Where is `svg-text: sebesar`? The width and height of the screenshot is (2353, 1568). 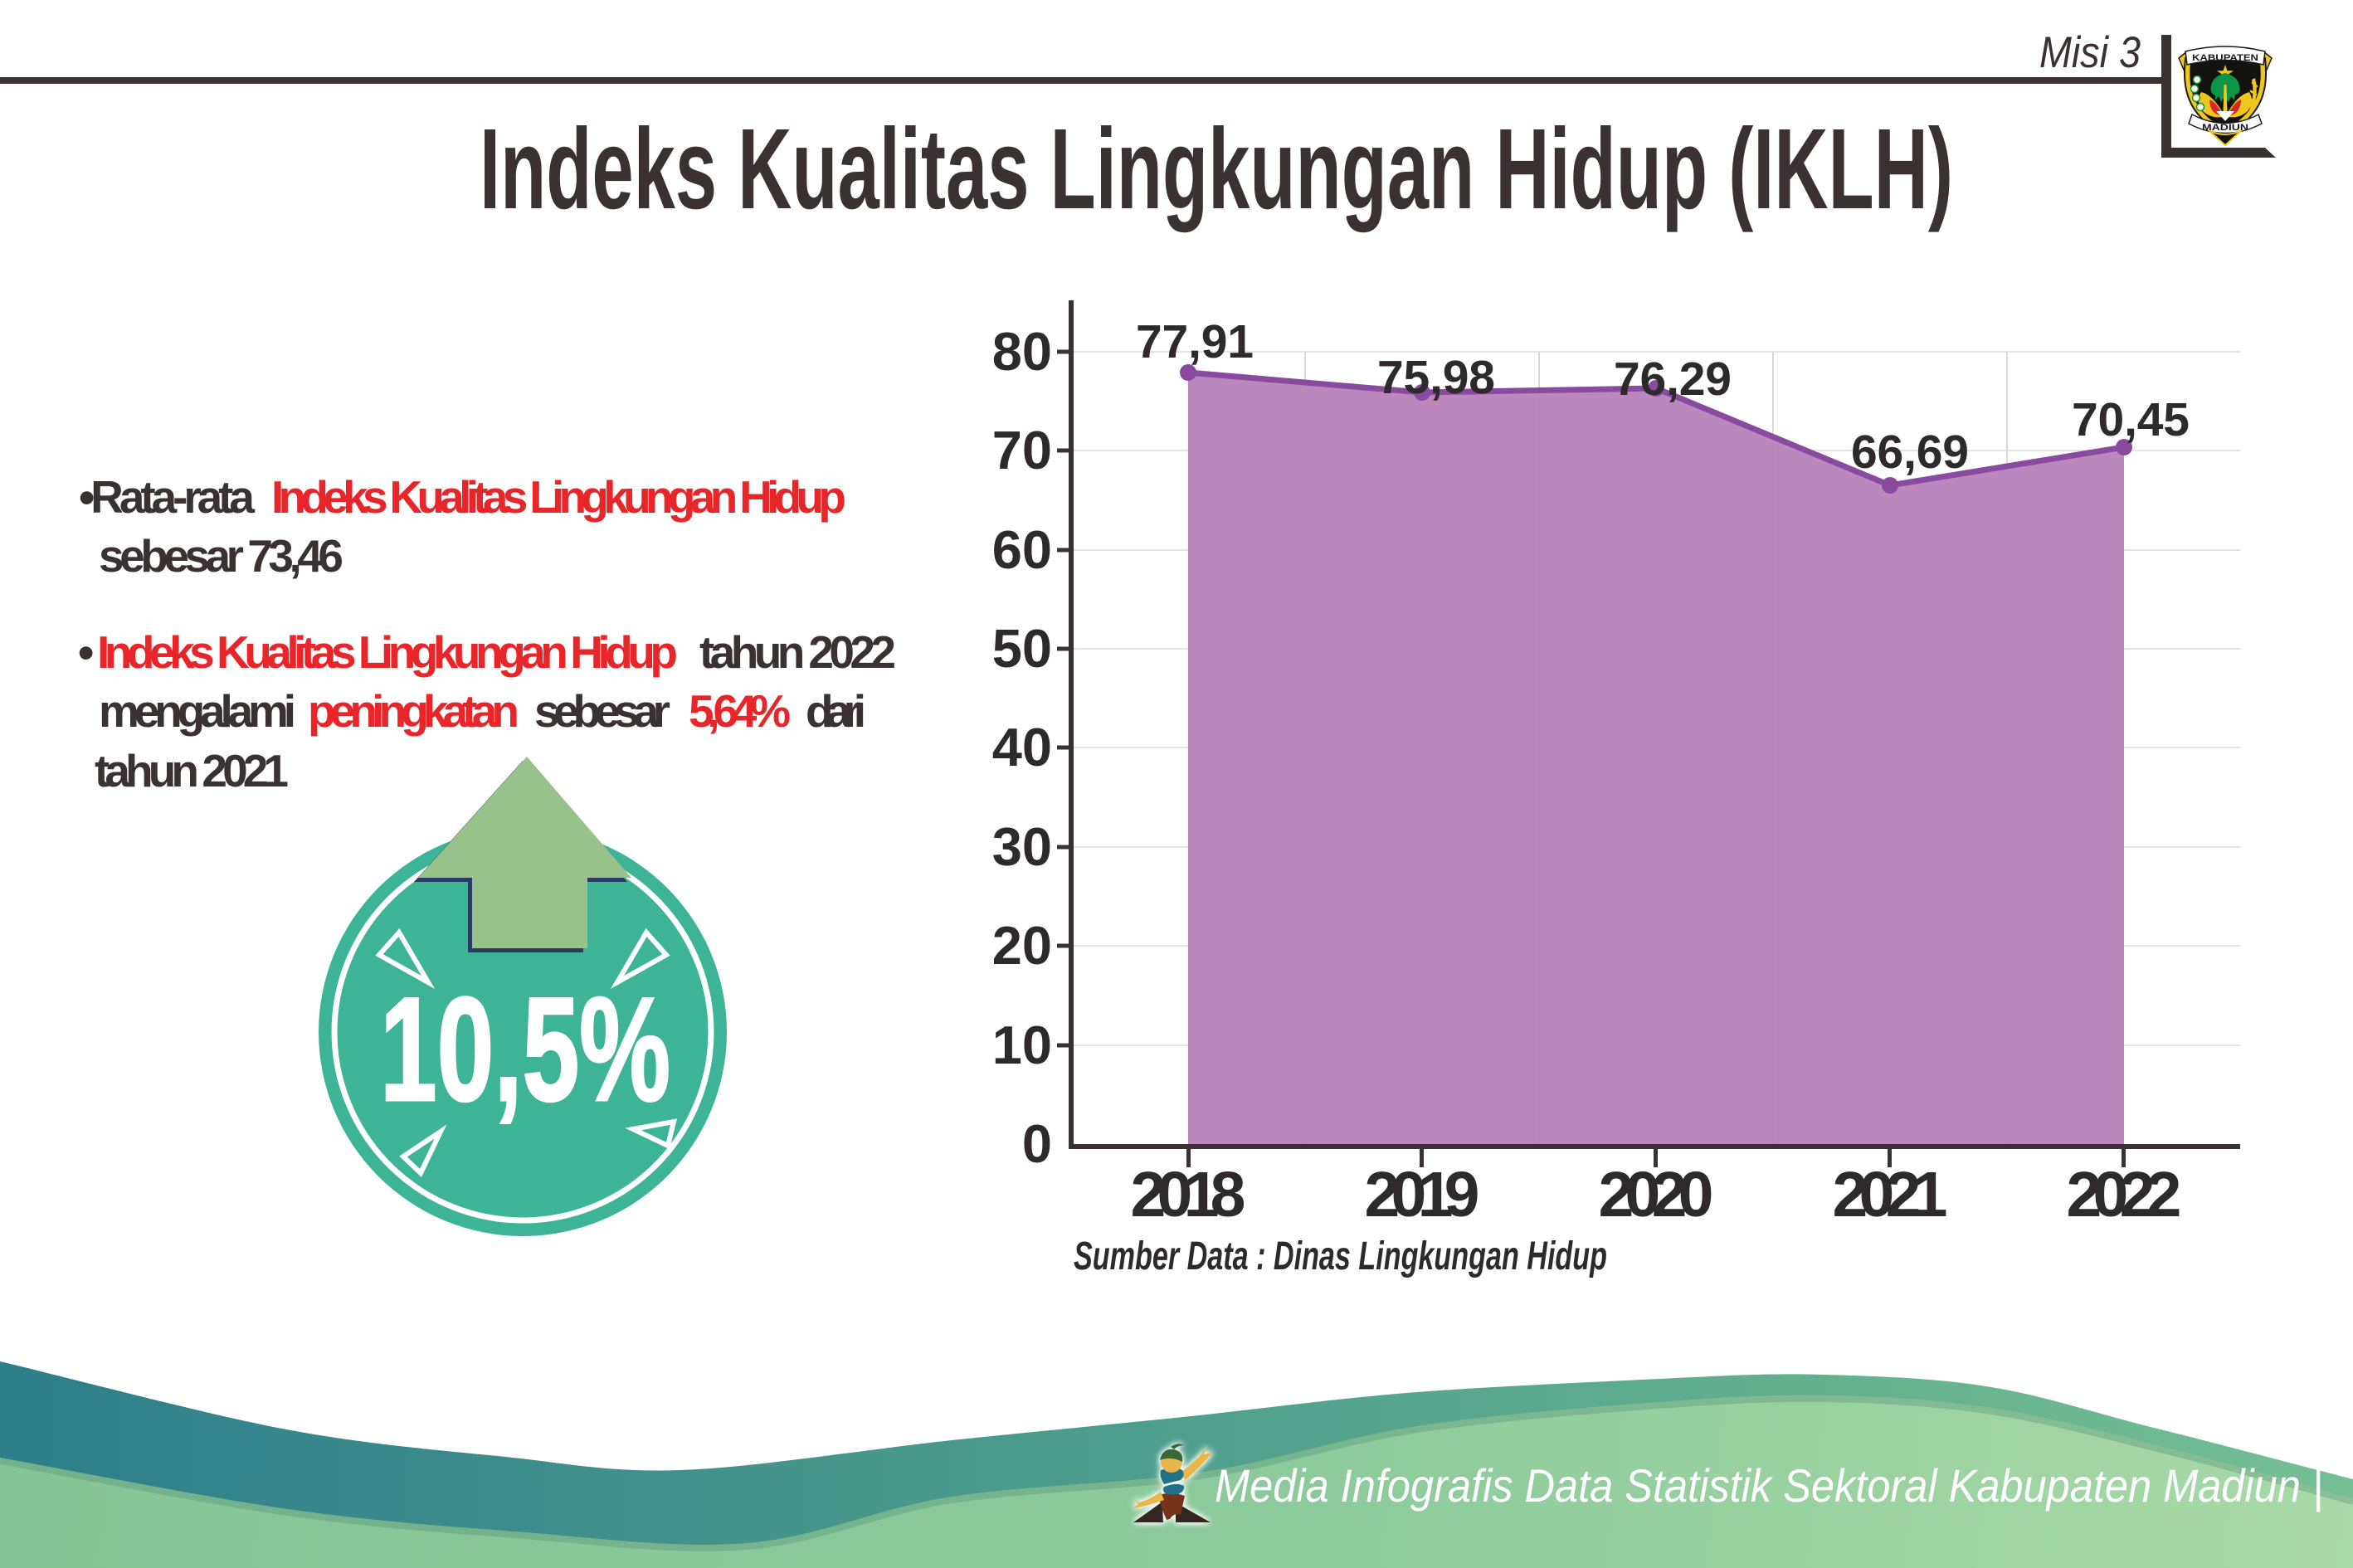
svg-text: sebesar is located at coordinates (602, 711).